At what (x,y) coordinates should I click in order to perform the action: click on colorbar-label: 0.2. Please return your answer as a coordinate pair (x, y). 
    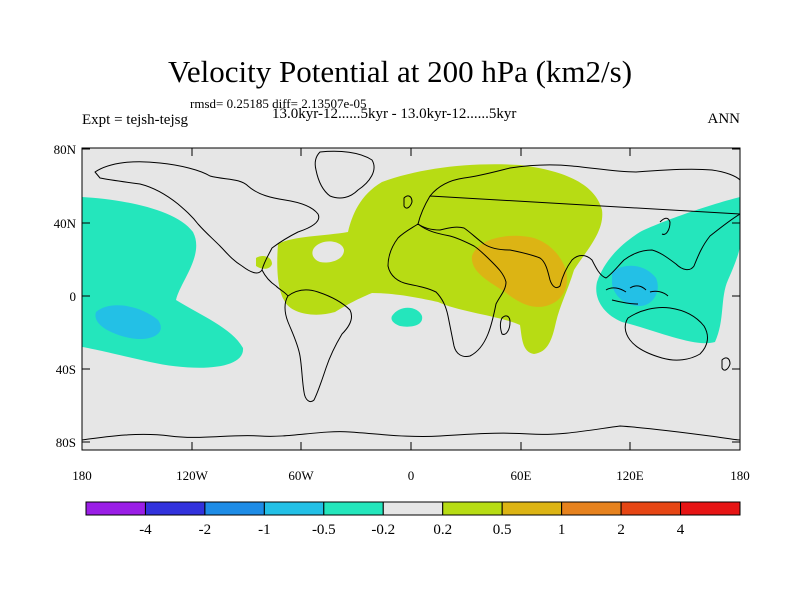
    Looking at the image, I should click on (442, 530).